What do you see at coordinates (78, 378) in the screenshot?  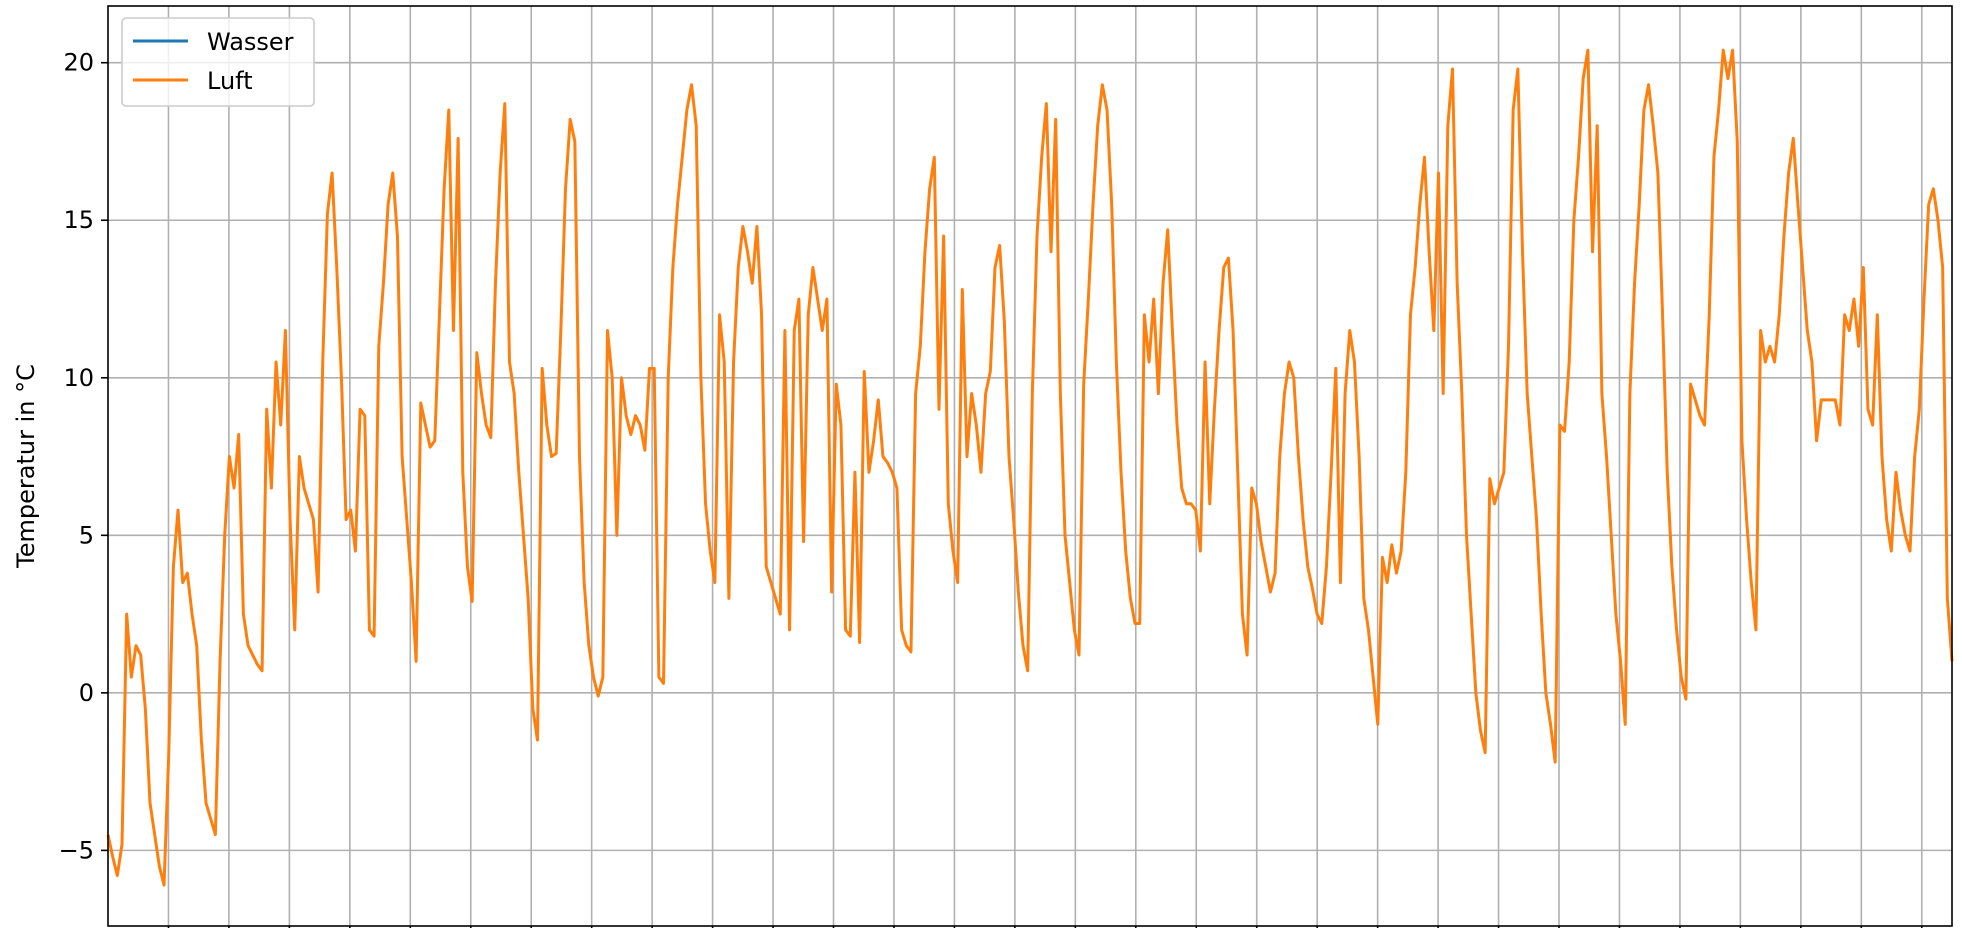 I see `y-tick-label: 10` at bounding box center [78, 378].